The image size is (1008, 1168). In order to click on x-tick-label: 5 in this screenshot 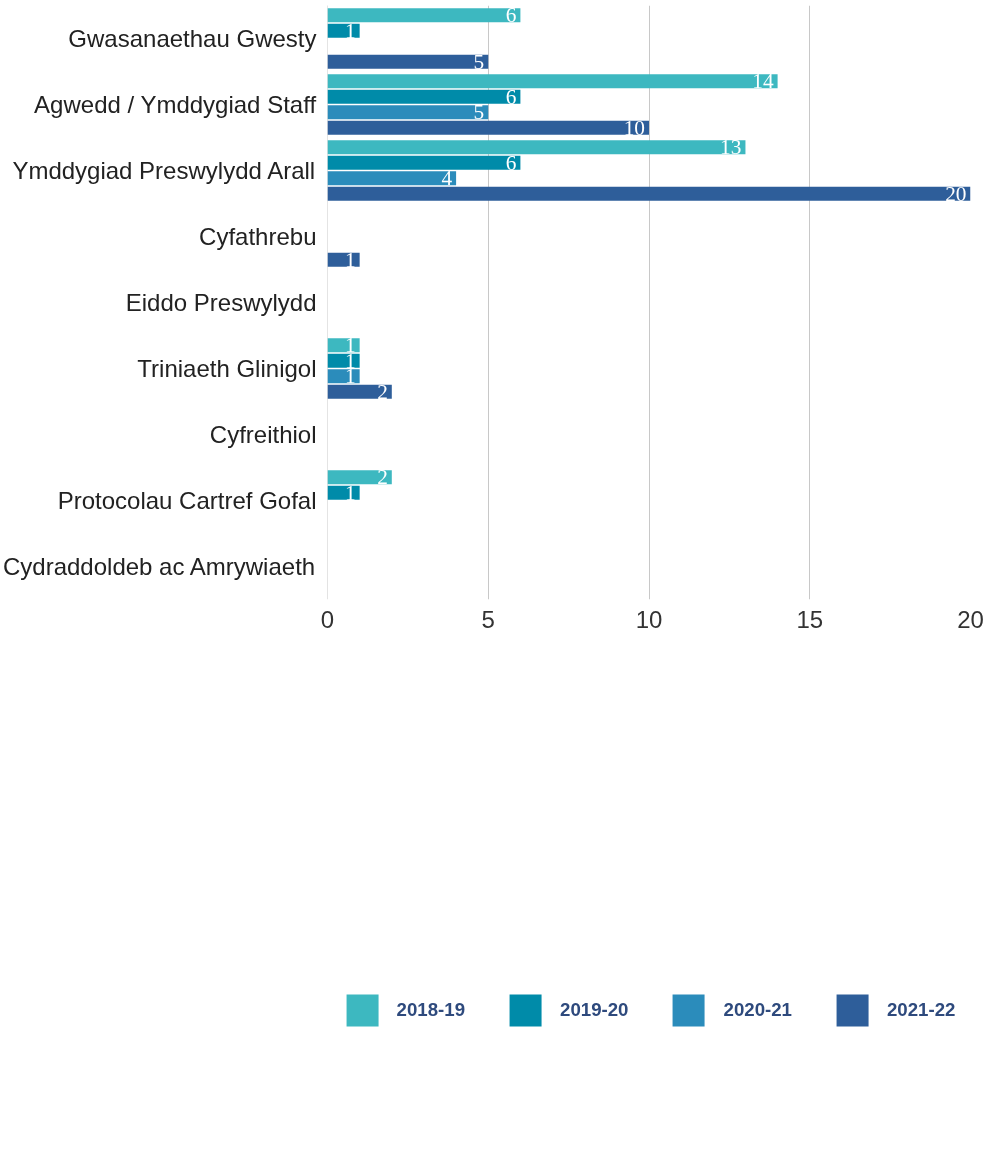, I will do `click(488, 619)`.